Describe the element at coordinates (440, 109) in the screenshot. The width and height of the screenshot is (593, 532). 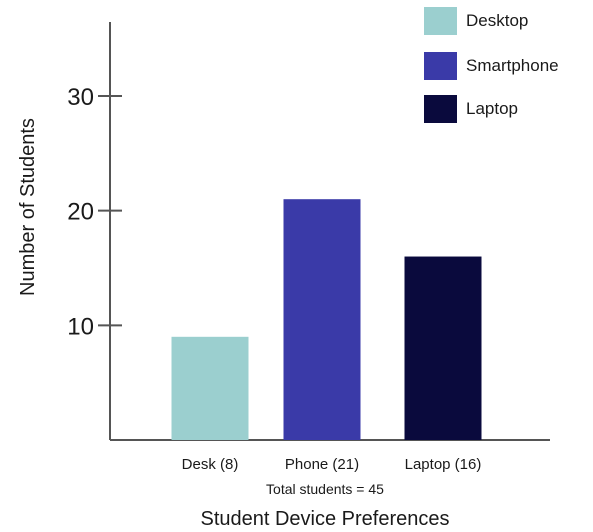
I see `legend-swatch-laptop` at that location.